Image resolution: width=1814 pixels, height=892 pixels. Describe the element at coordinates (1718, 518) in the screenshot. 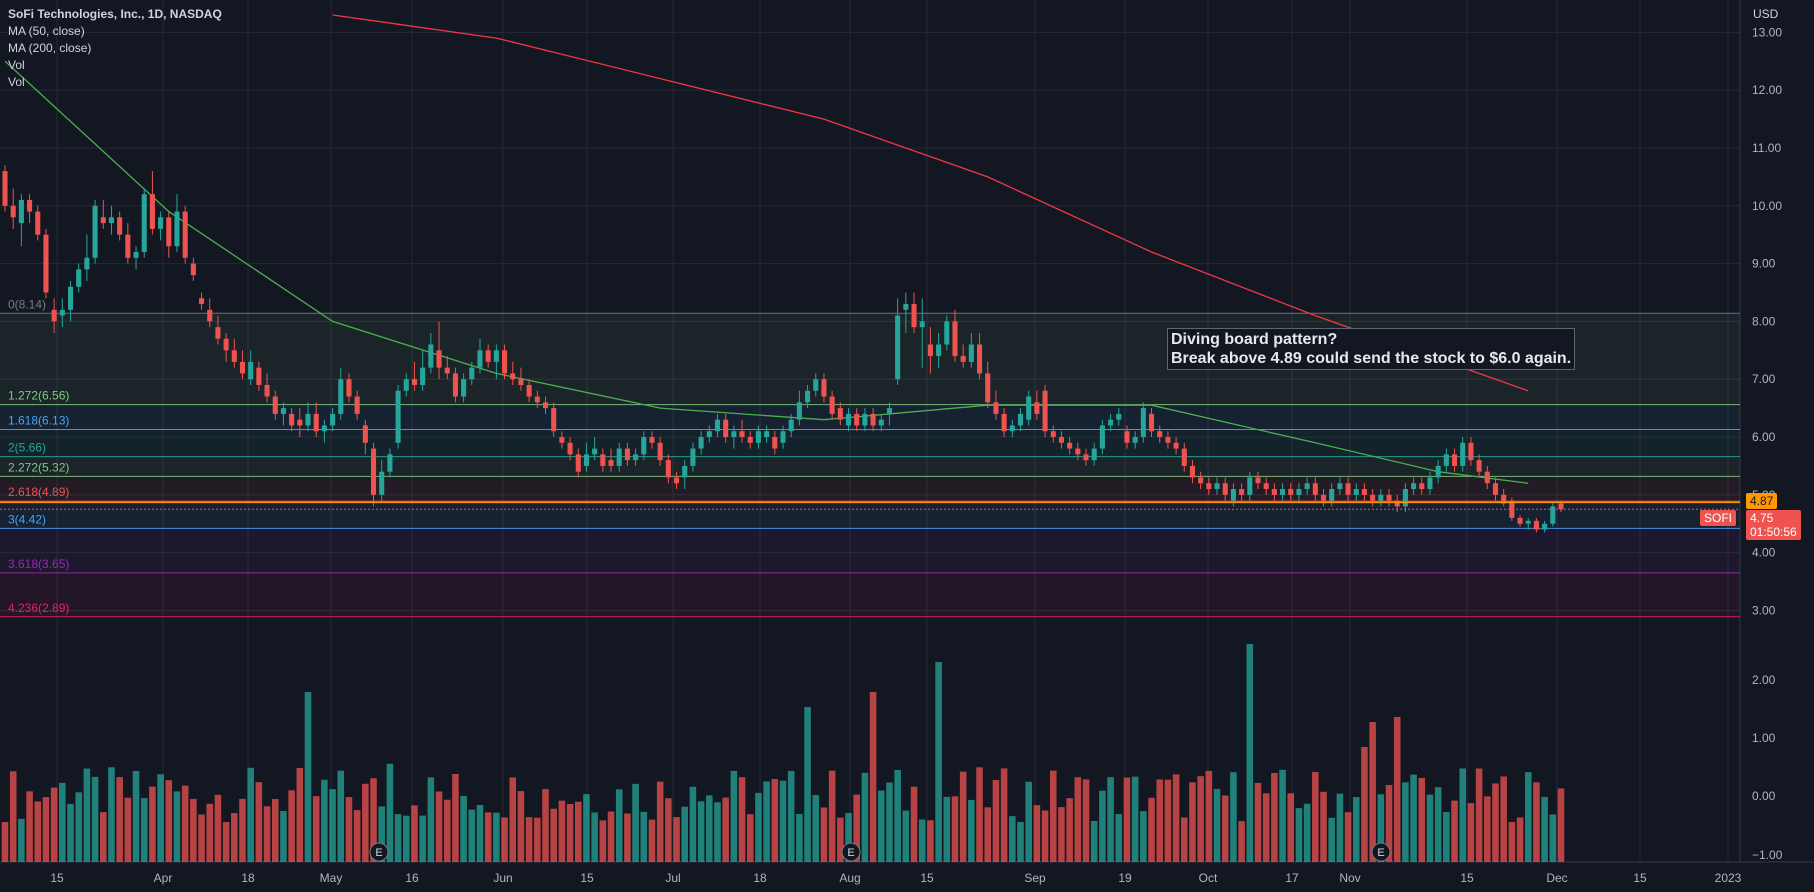

I see `ticker-badge: SOFI` at that location.